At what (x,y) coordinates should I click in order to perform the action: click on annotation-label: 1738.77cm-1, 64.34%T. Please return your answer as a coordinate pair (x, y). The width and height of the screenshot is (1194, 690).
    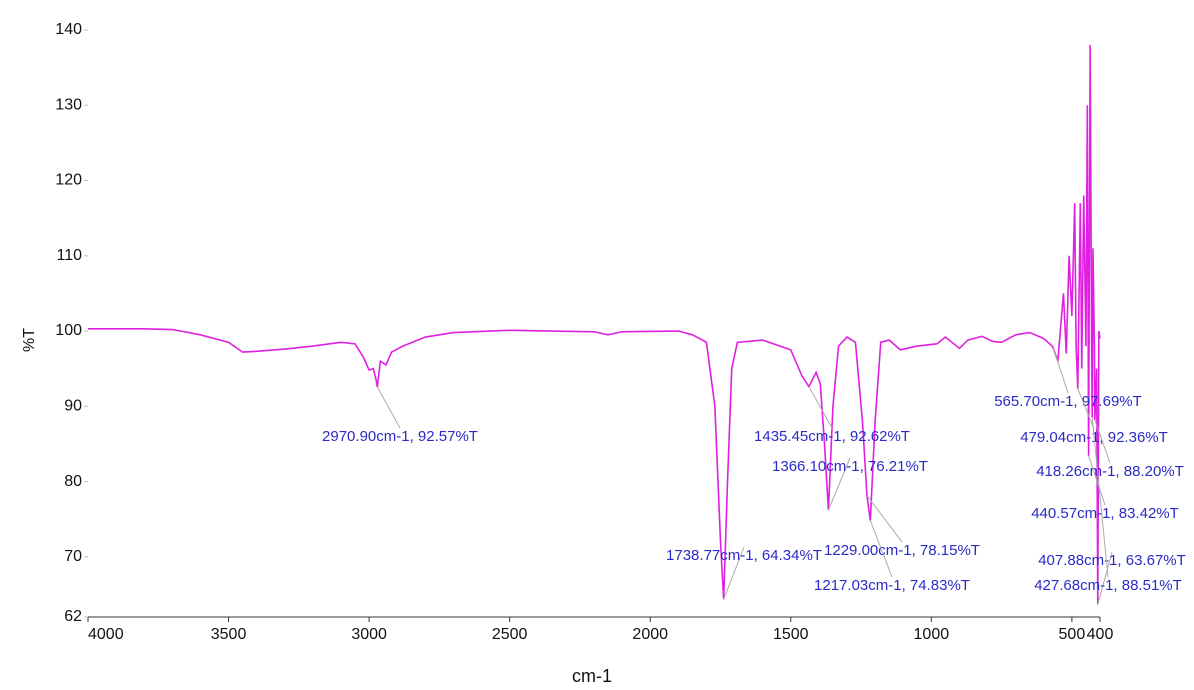
    Looking at the image, I should click on (744, 555).